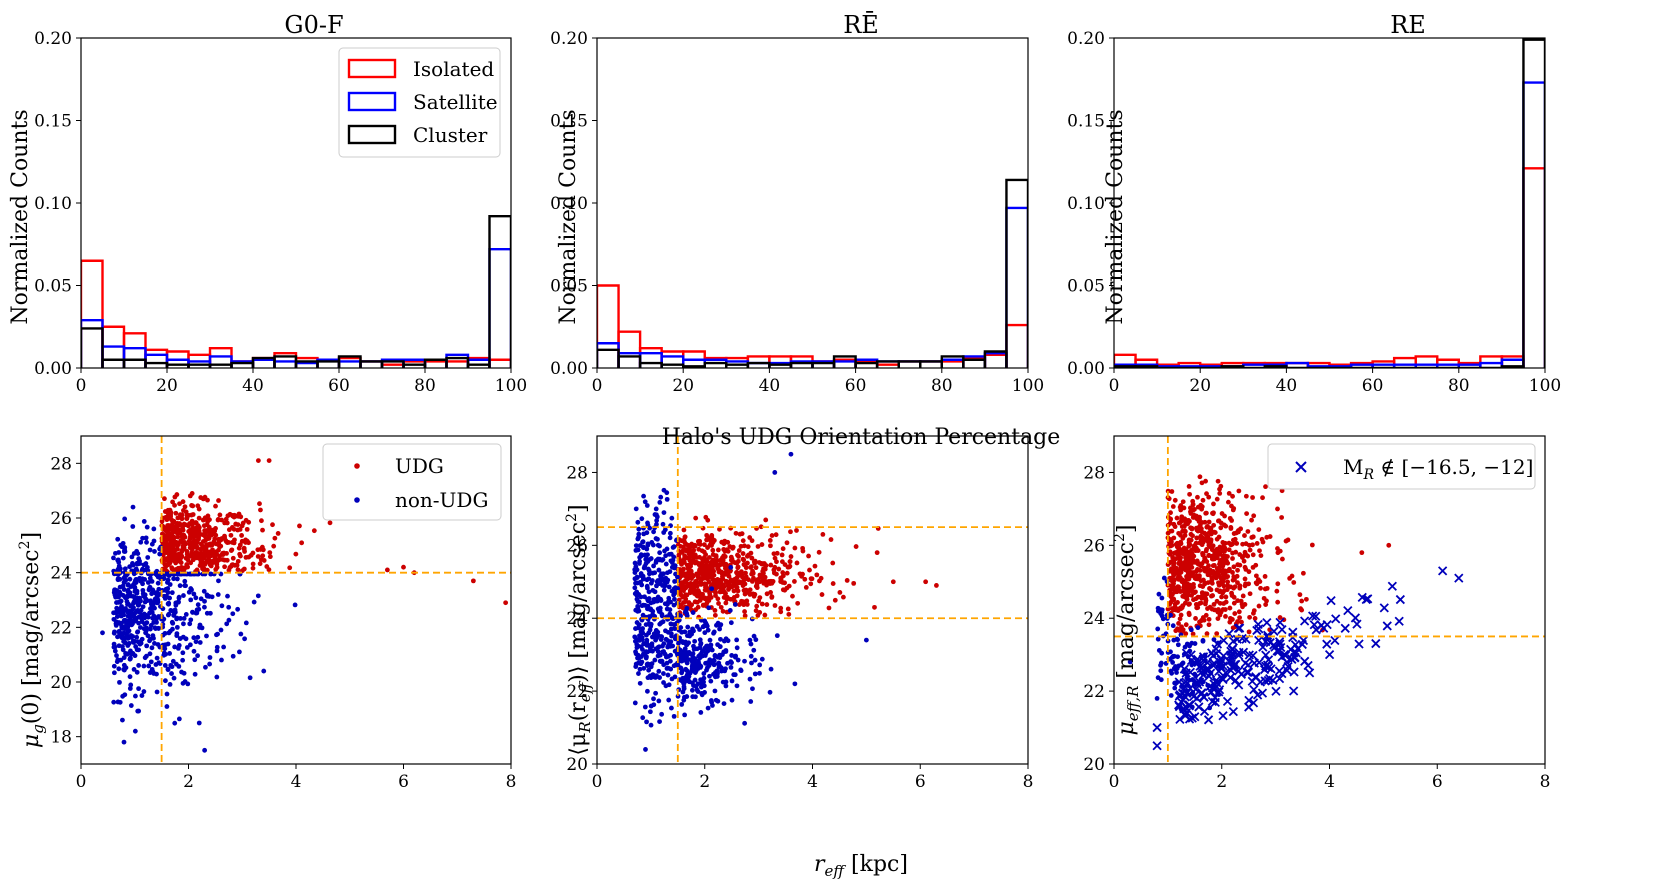  What do you see at coordinates (134, 350) in the screenshot?
I see `hist-bar-isolated` at bounding box center [134, 350].